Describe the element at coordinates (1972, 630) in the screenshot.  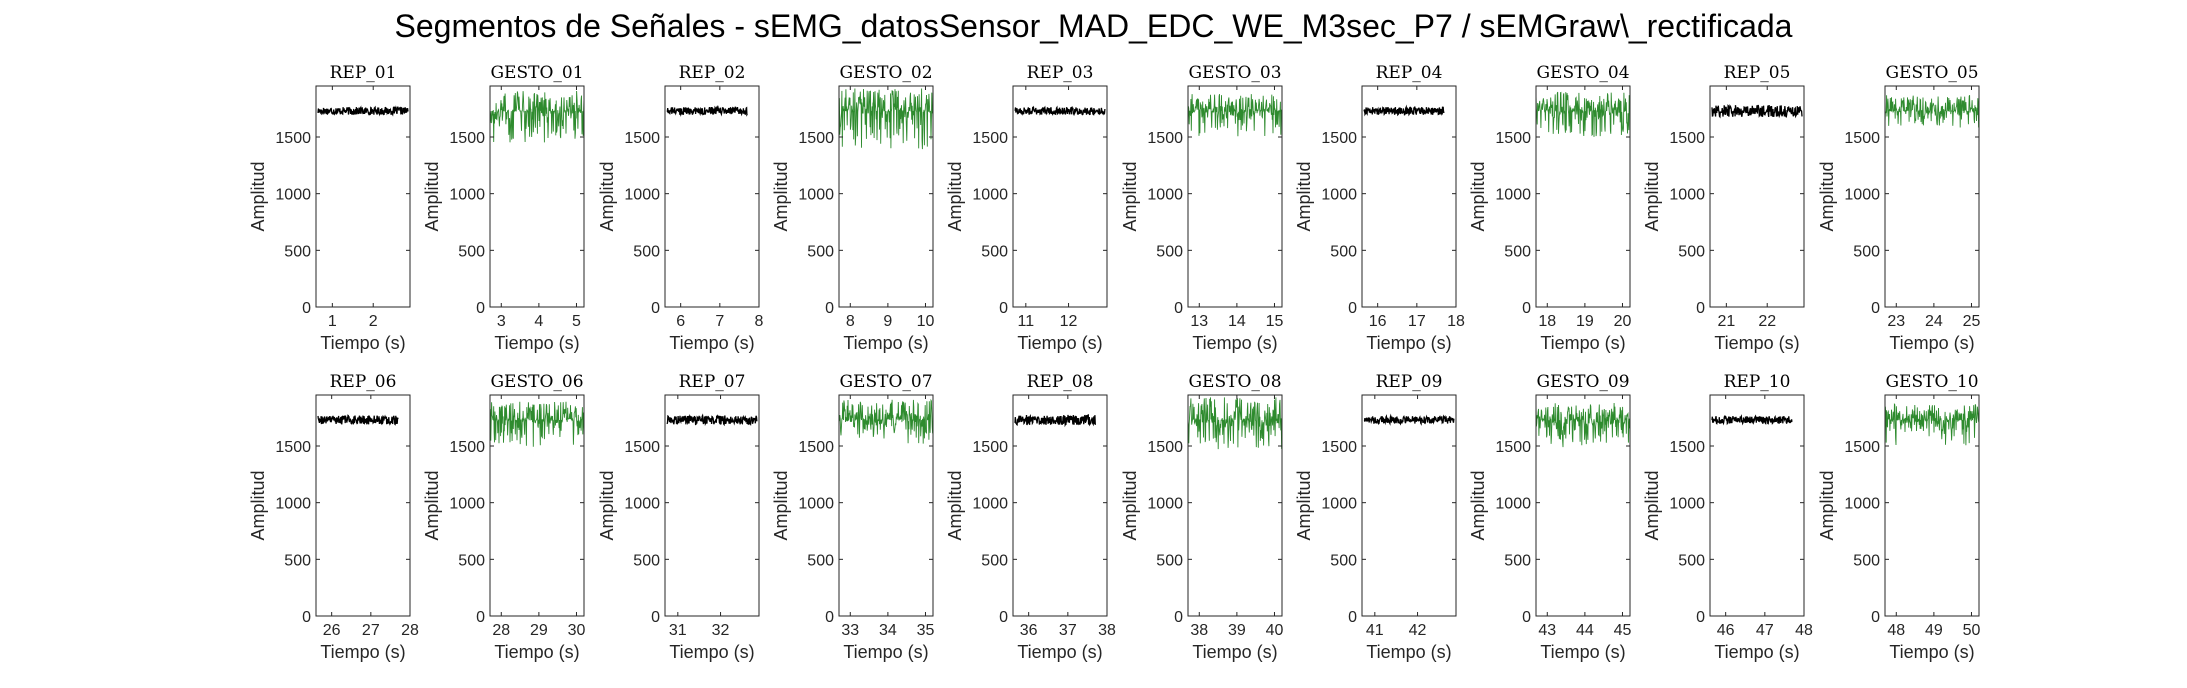
I see `x-tick-label: 50` at that location.